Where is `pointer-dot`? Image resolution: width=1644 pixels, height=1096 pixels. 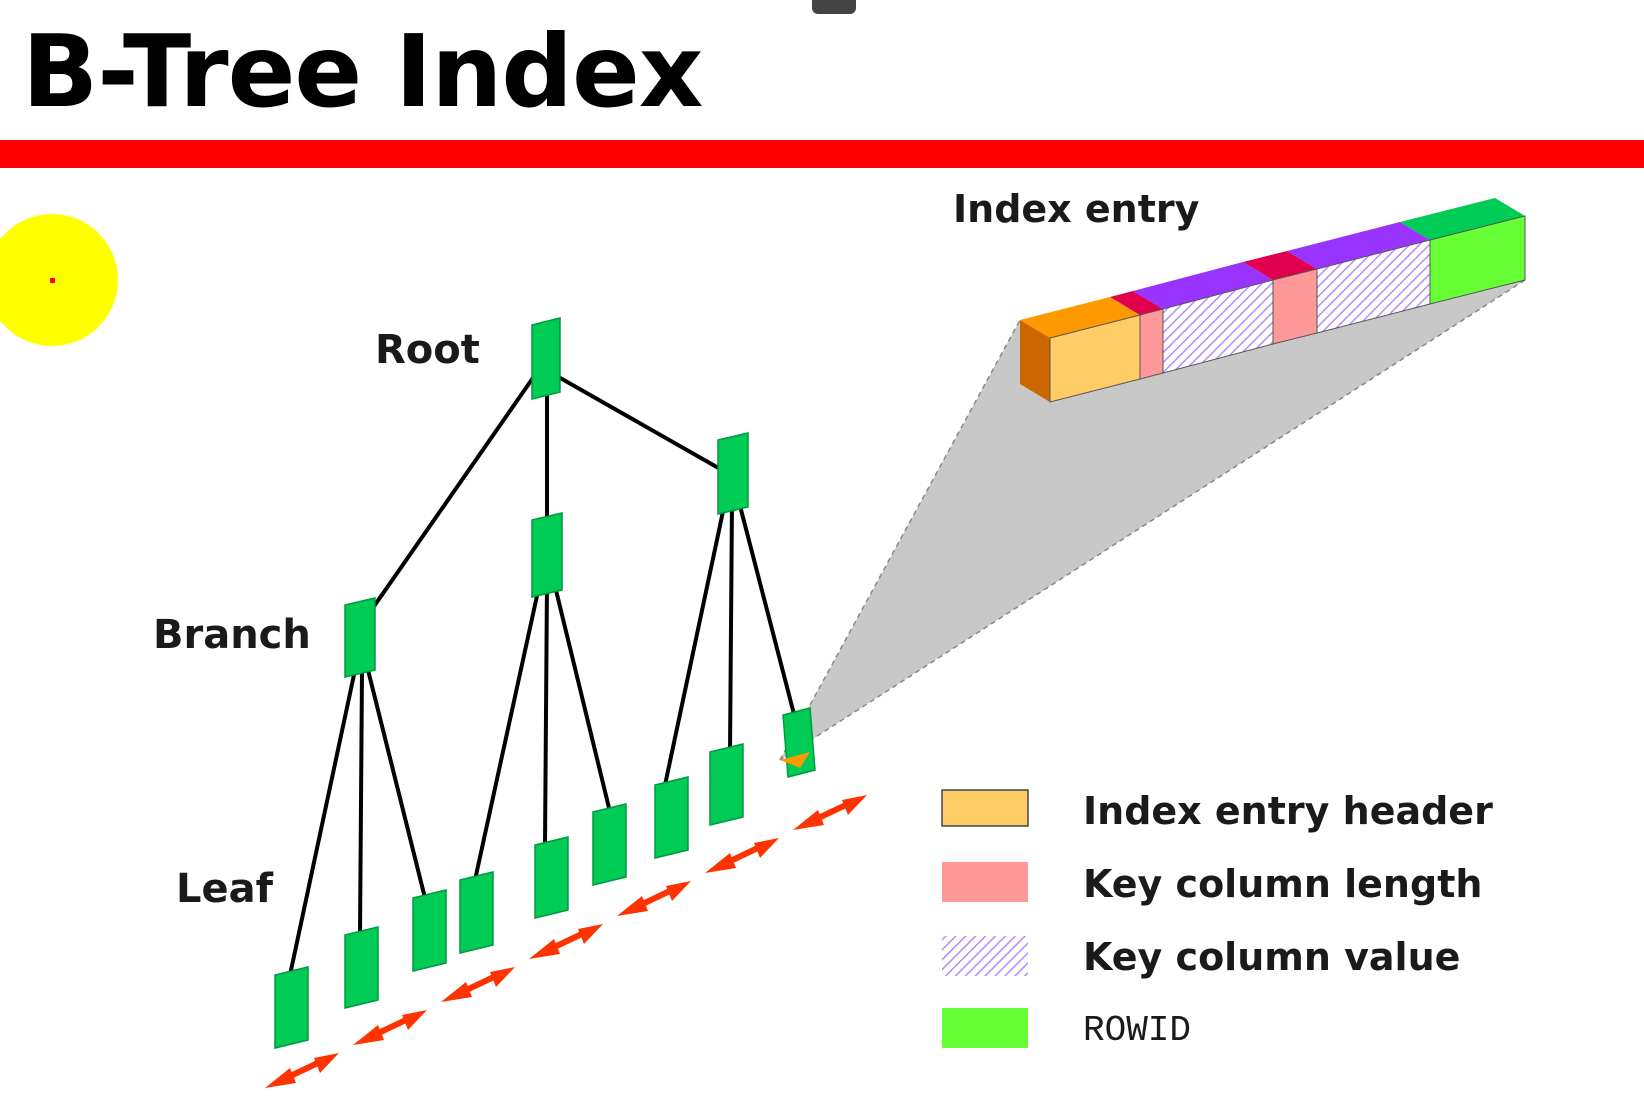
pointer-dot is located at coordinates (52, 280).